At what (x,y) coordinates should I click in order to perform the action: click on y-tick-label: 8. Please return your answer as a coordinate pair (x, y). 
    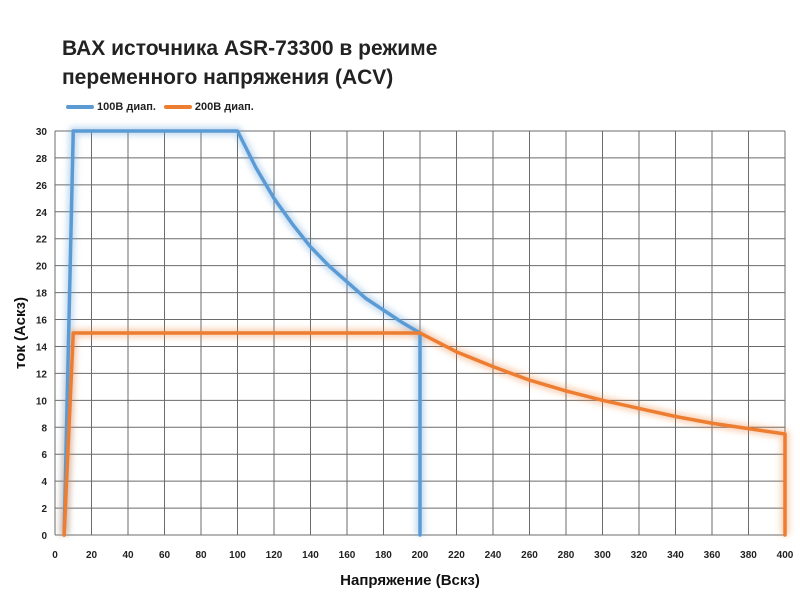
    Looking at the image, I should click on (44, 428).